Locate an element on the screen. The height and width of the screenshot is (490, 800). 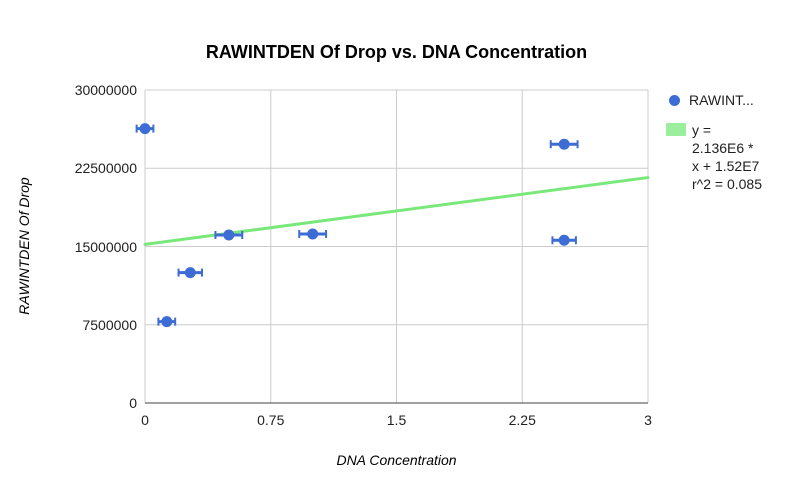
x-tick-label: 0.75 is located at coordinates (271, 420).